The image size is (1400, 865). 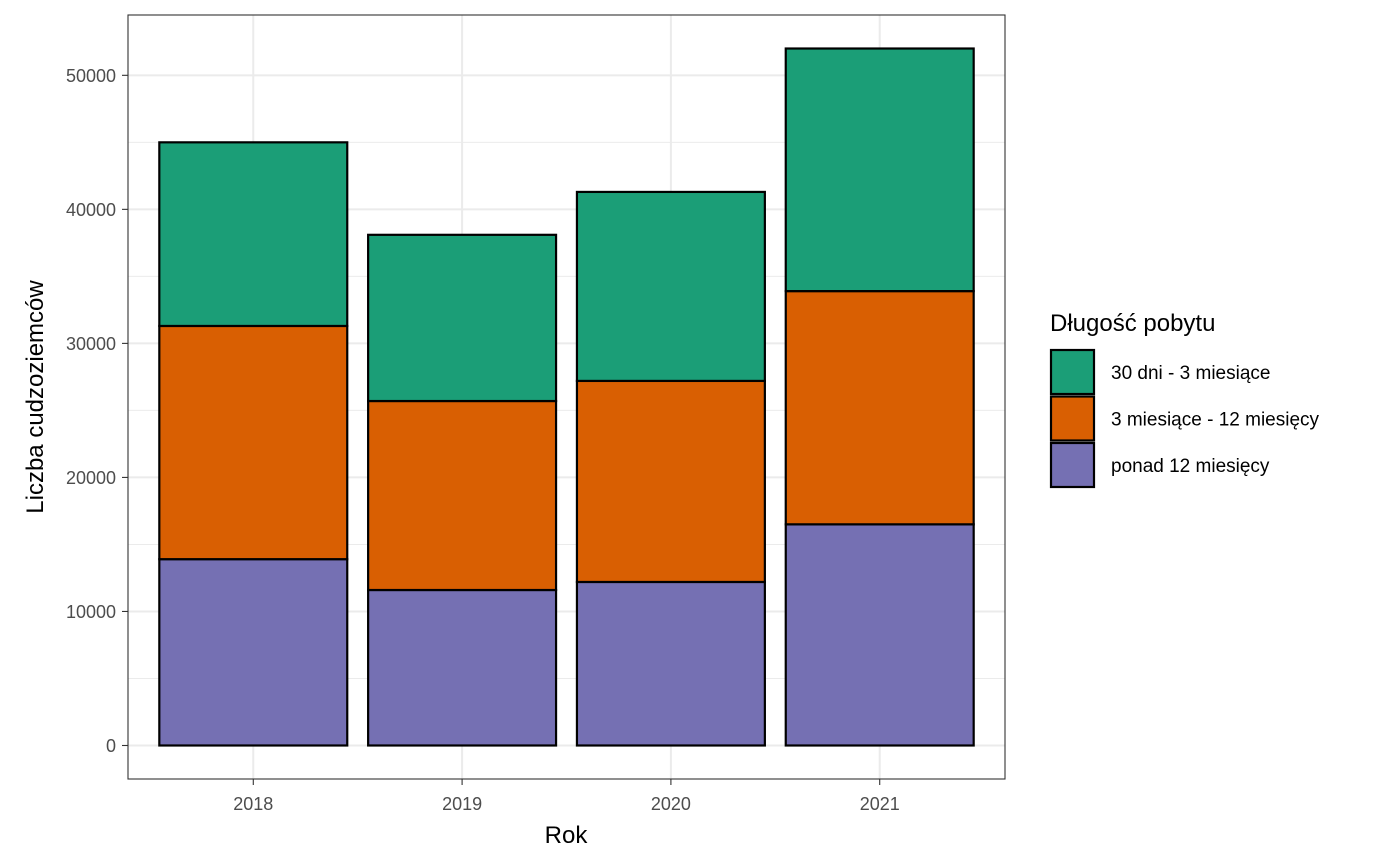 What do you see at coordinates (91, 478) in the screenshot?
I see `y-tick-label: 20000` at bounding box center [91, 478].